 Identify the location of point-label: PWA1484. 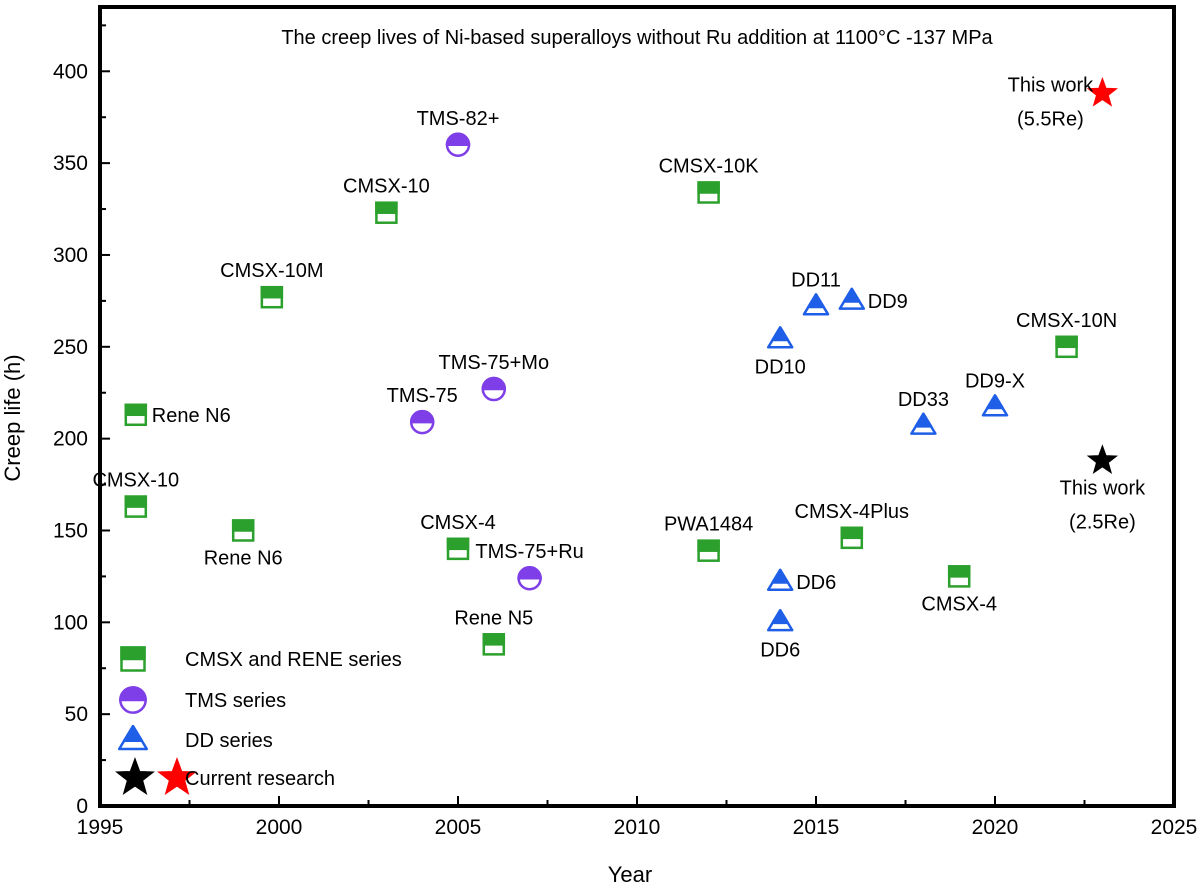
(708, 525).